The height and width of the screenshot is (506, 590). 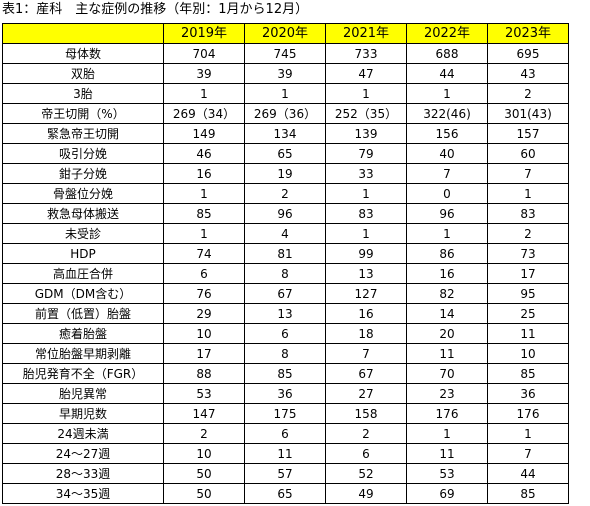 What do you see at coordinates (447, 53) in the screenshot?
I see `value-cell: 688` at bounding box center [447, 53].